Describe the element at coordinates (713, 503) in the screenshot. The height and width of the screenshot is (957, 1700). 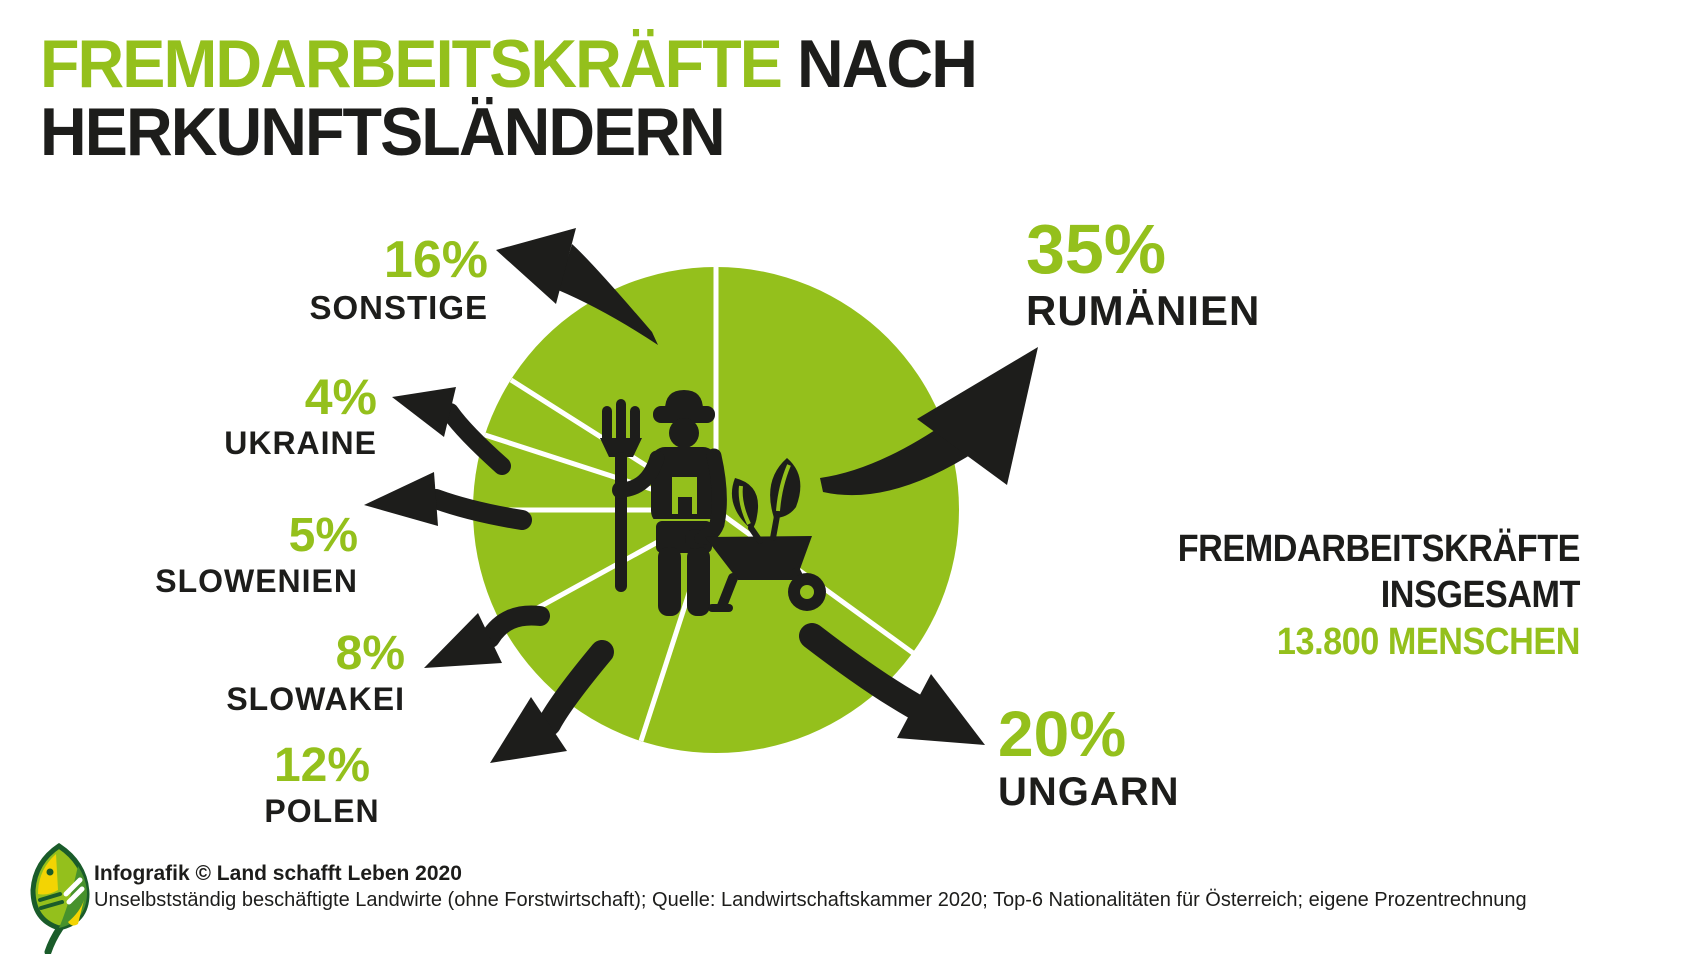
I see `farmer-with-pitchfork-and-wheelbarrow-icon` at that location.